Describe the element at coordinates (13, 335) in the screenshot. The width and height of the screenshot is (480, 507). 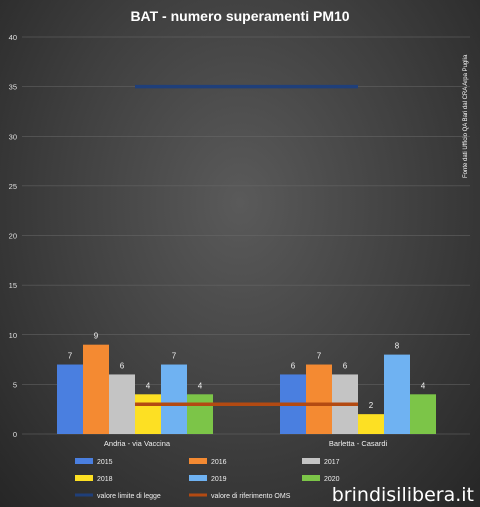
I see `y-tick-label: 10` at that location.